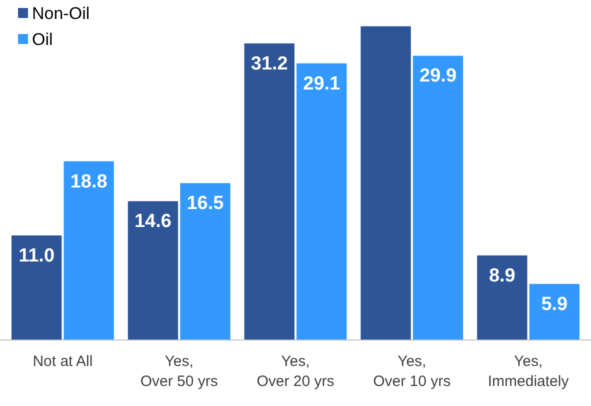 Image resolution: width=591 pixels, height=406 pixels. I want to click on x-tick-label: Yes, Over 50 yrs, so click(179, 371).